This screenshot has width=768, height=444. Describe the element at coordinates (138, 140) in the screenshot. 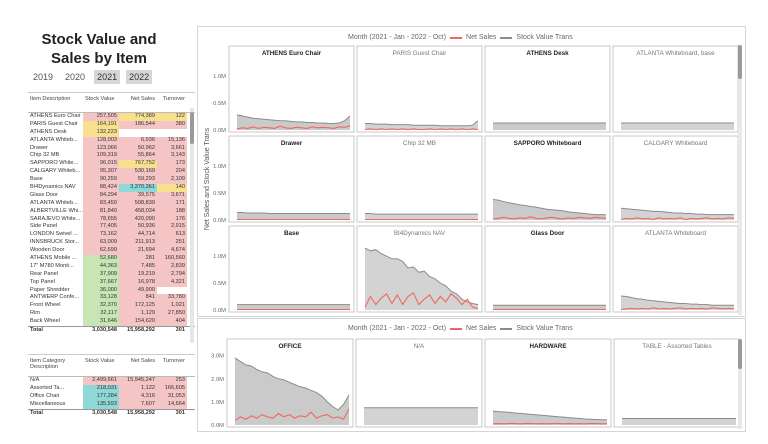

I see `cell-net-sales: 6,936` at that location.